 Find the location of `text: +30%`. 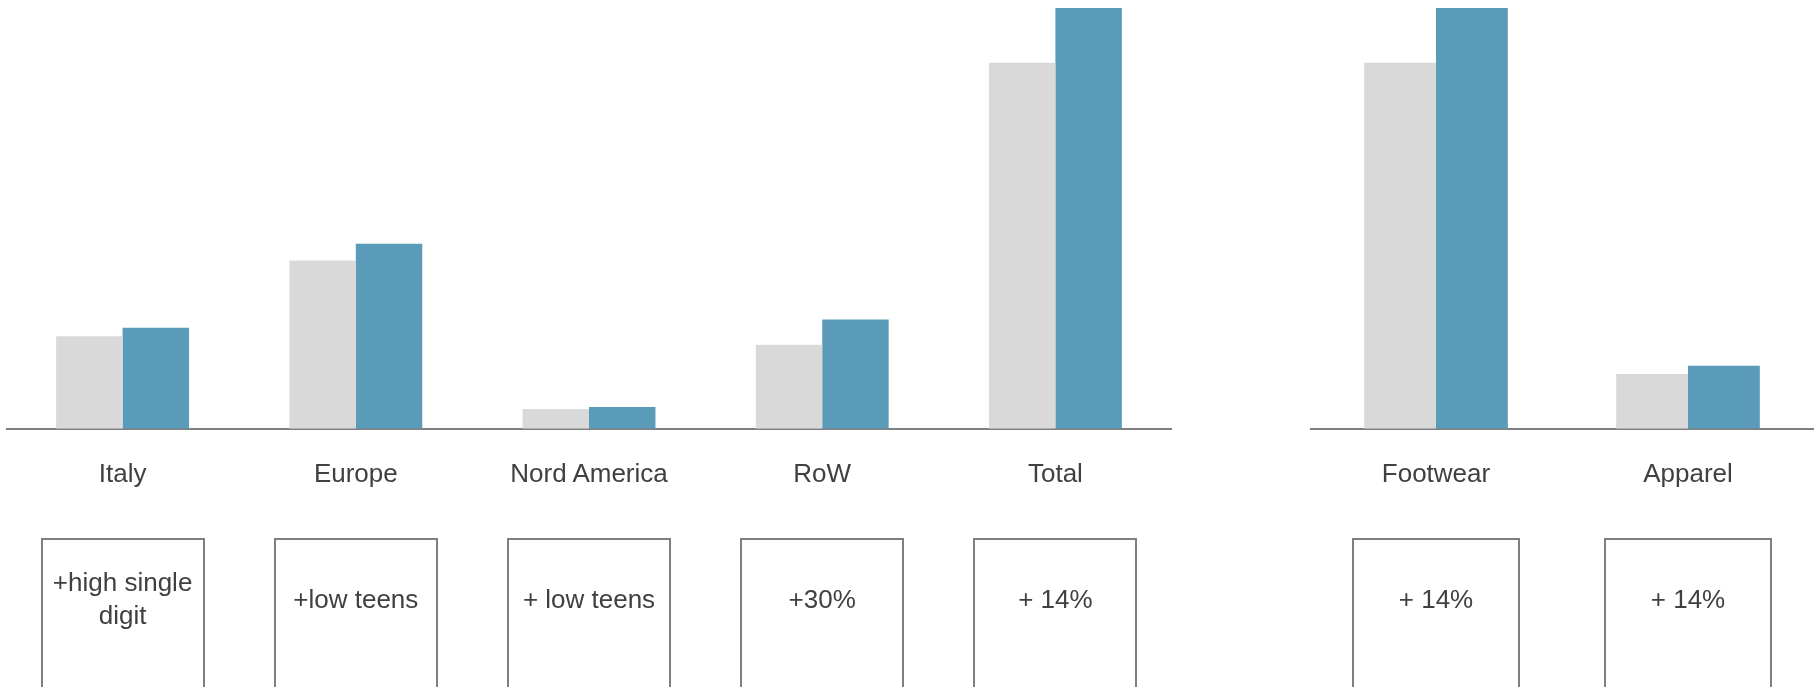

text: +30% is located at coordinates (822, 599).